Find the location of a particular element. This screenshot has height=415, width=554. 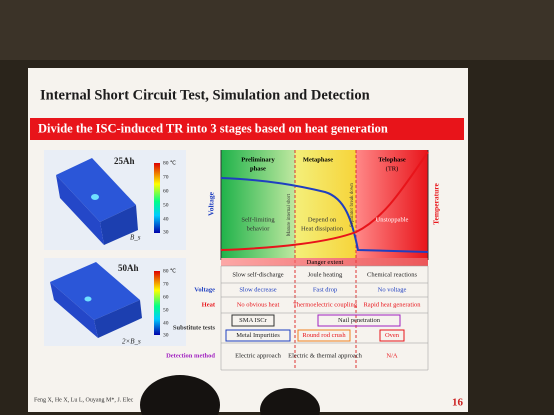

phase-label: phase is located at coordinates (258, 168).